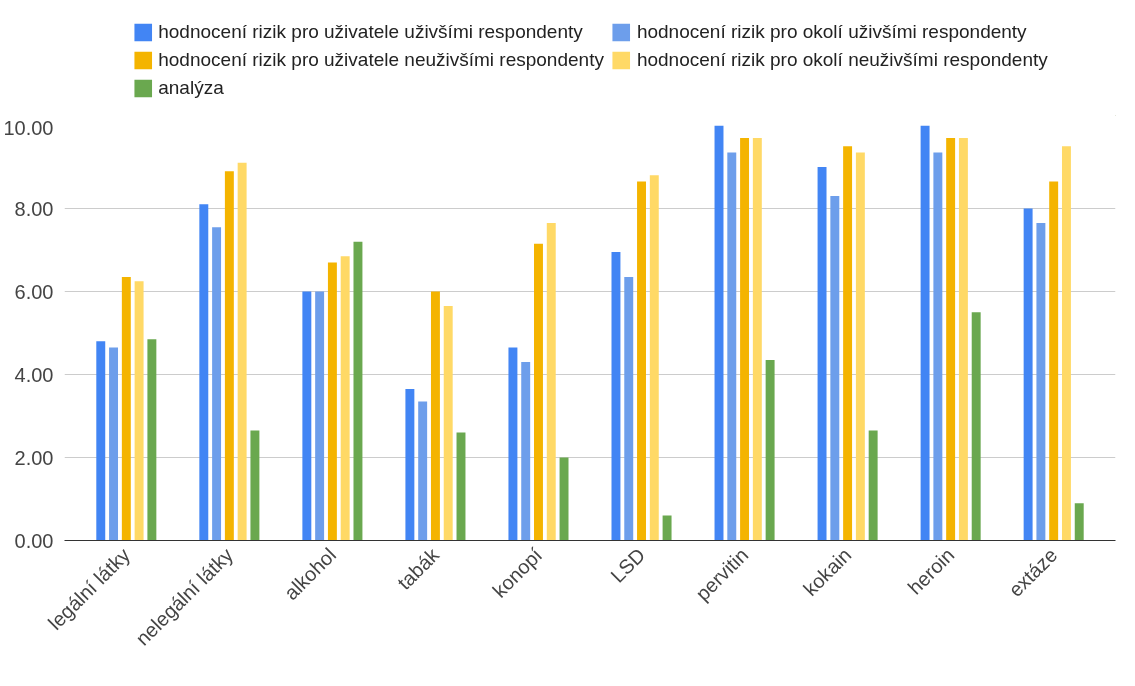  I want to click on y-tick-label: 10.00, so click(28, 127).